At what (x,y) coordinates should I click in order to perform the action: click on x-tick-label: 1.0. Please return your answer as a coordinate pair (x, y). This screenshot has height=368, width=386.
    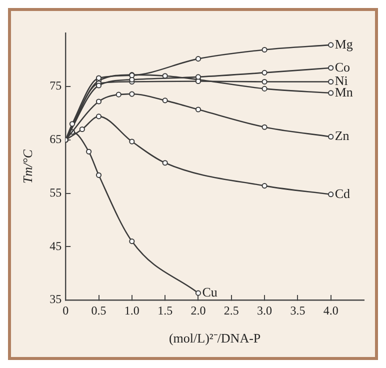
    Looking at the image, I should click on (132, 310).